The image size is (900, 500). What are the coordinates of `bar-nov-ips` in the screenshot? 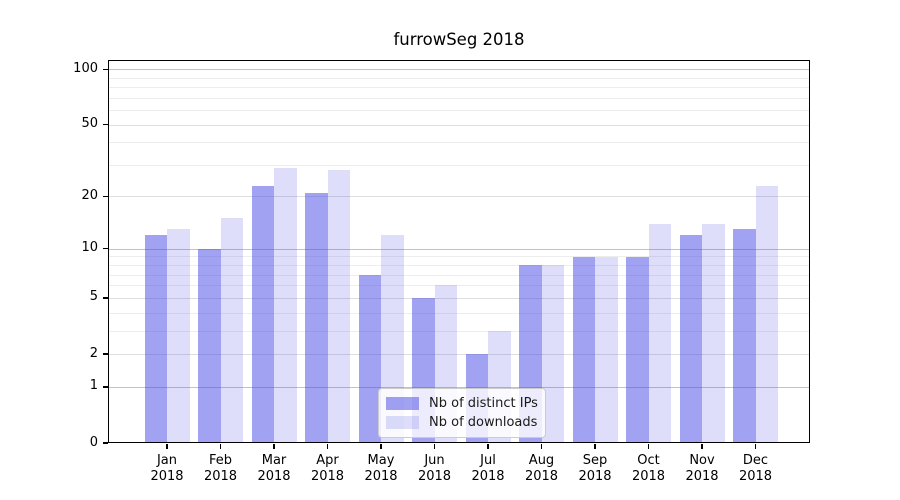 It's located at (690, 339).